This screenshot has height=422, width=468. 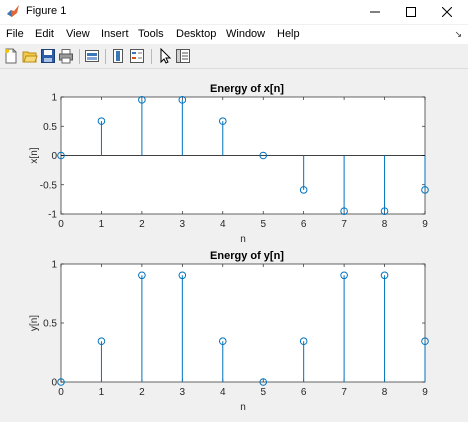 I want to click on colorbar-icon, so click(x=118, y=56).